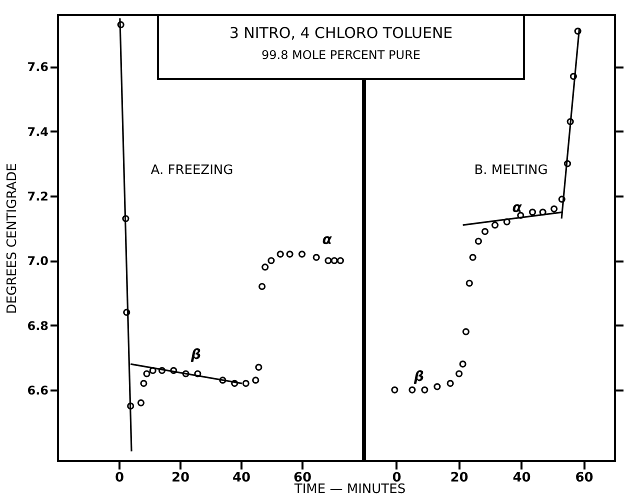  Describe the element at coordinates (584, 478) in the screenshot. I see `x-tick-label: 60` at that location.